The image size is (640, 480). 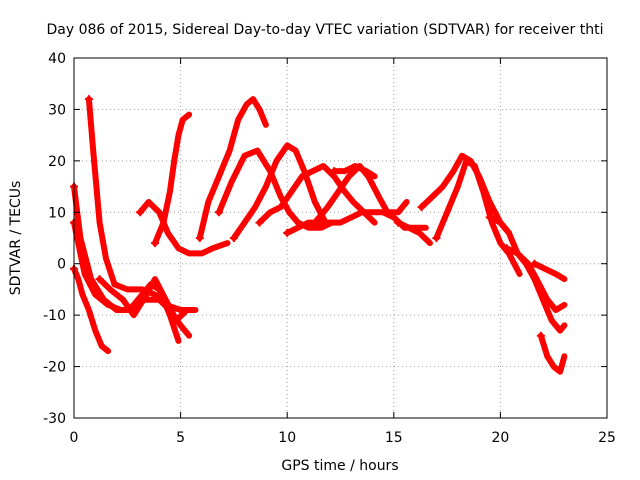 What do you see at coordinates (57, 59) in the screenshot?
I see `y-tick-label: 40` at bounding box center [57, 59].